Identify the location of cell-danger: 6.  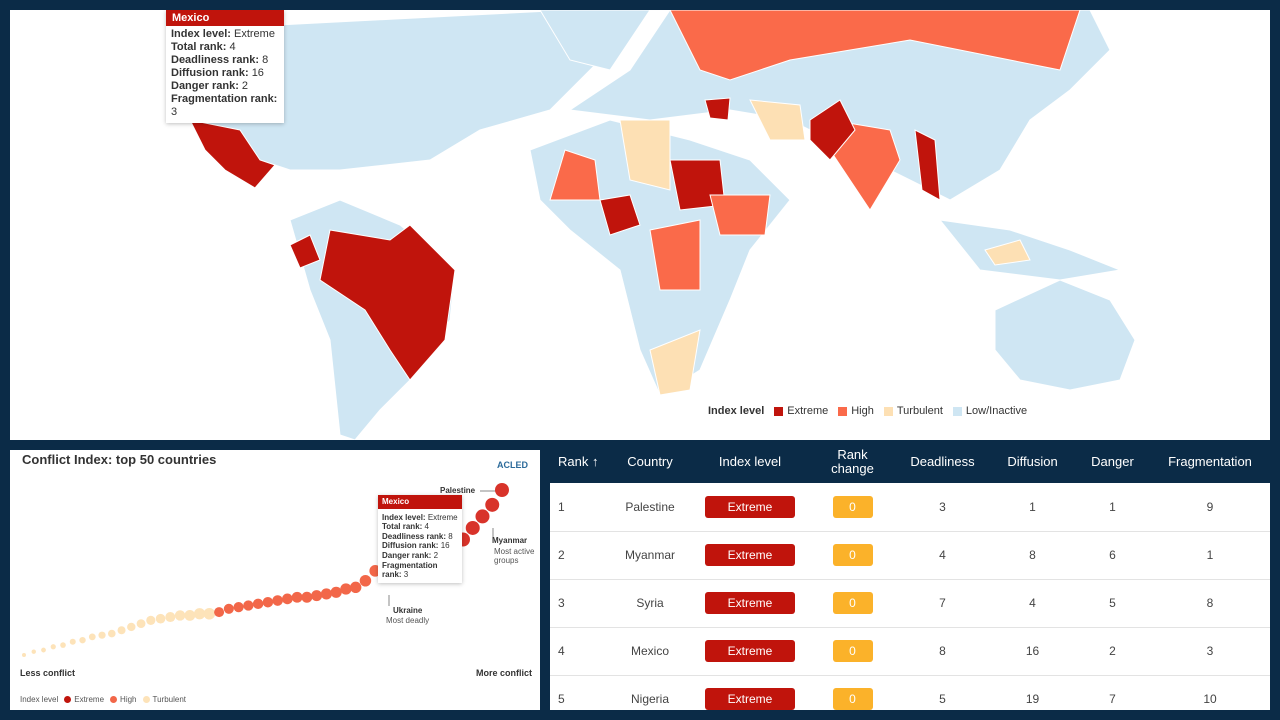
(1112, 555).